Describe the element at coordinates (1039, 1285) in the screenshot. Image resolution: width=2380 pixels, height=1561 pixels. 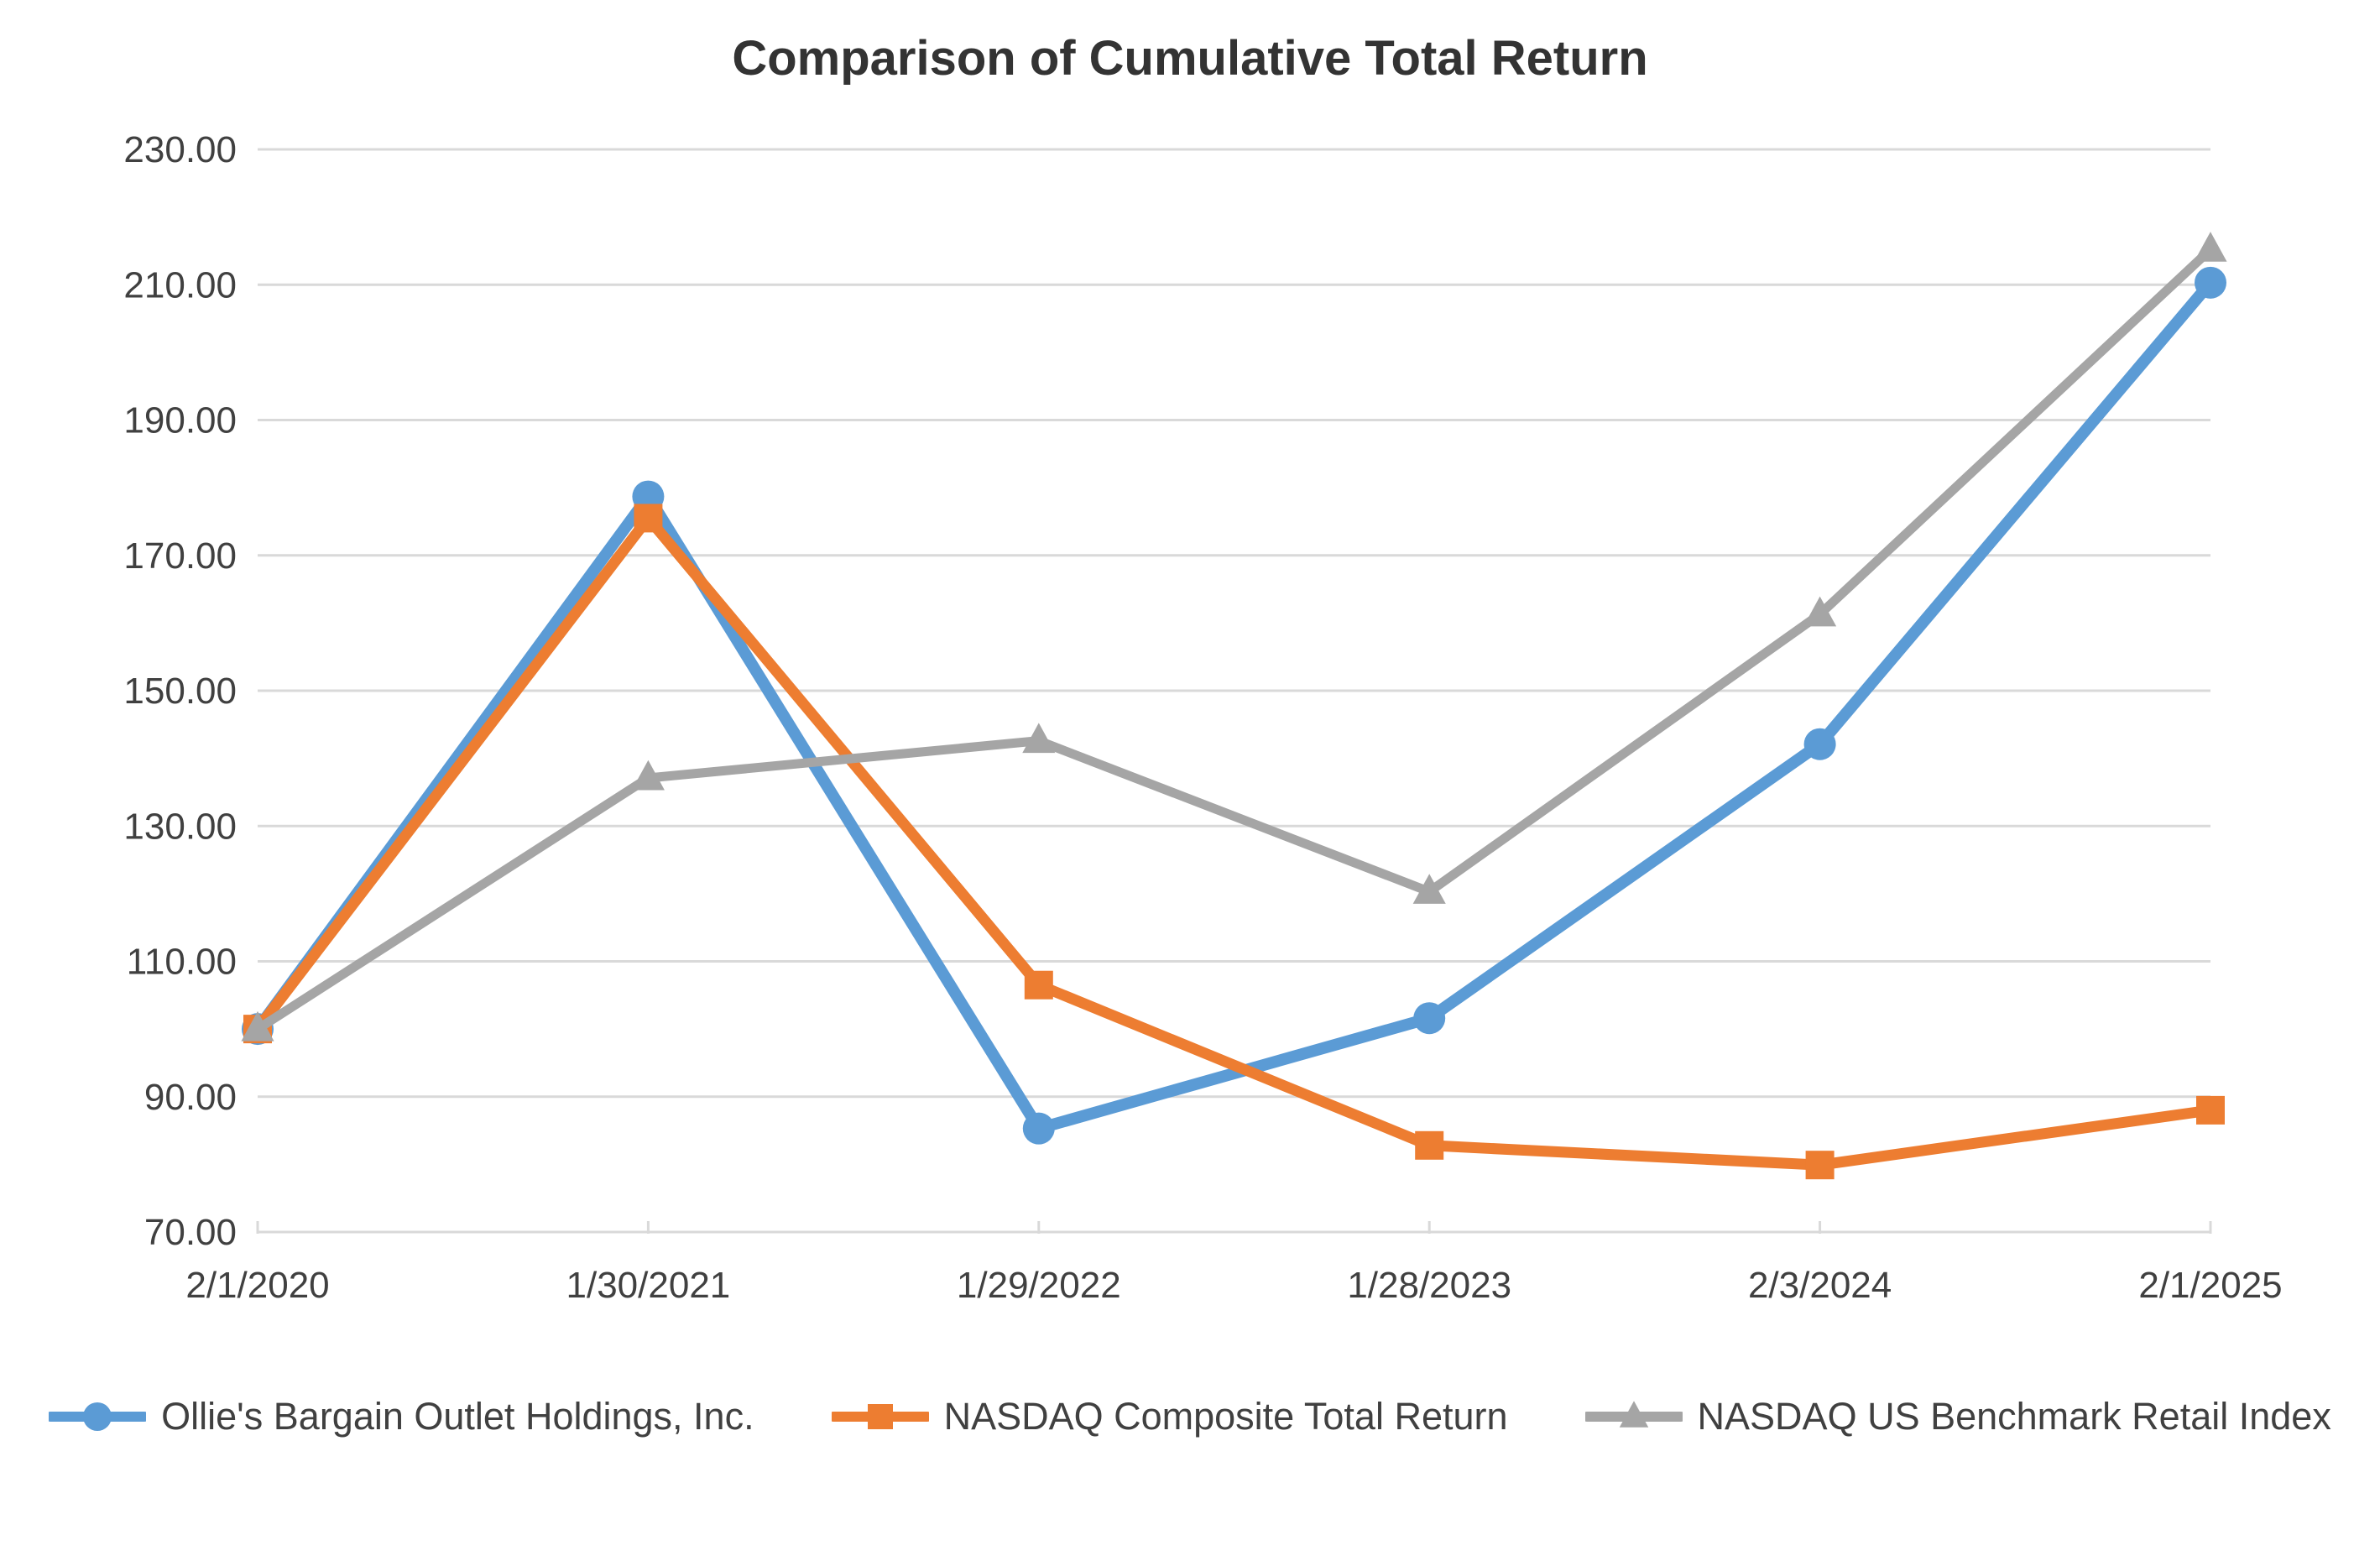
I see `x-axis-tick-label: 1/29/2022` at that location.